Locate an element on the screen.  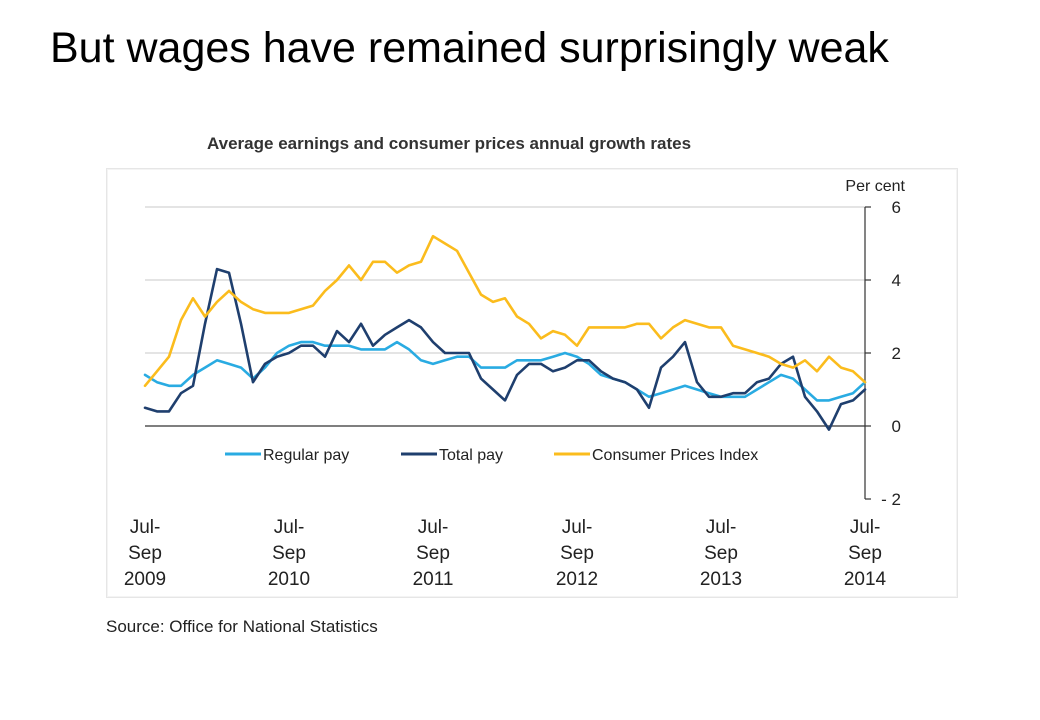
x-tick-label: Jul-Sep 2011 is located at coordinates (433, 553).